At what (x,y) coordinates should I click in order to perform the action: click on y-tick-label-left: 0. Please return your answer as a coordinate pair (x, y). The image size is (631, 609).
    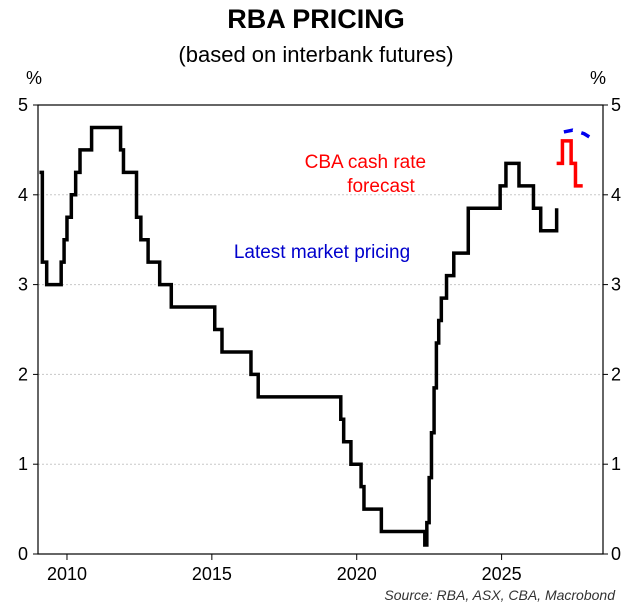
    Looking at the image, I should click on (23, 554).